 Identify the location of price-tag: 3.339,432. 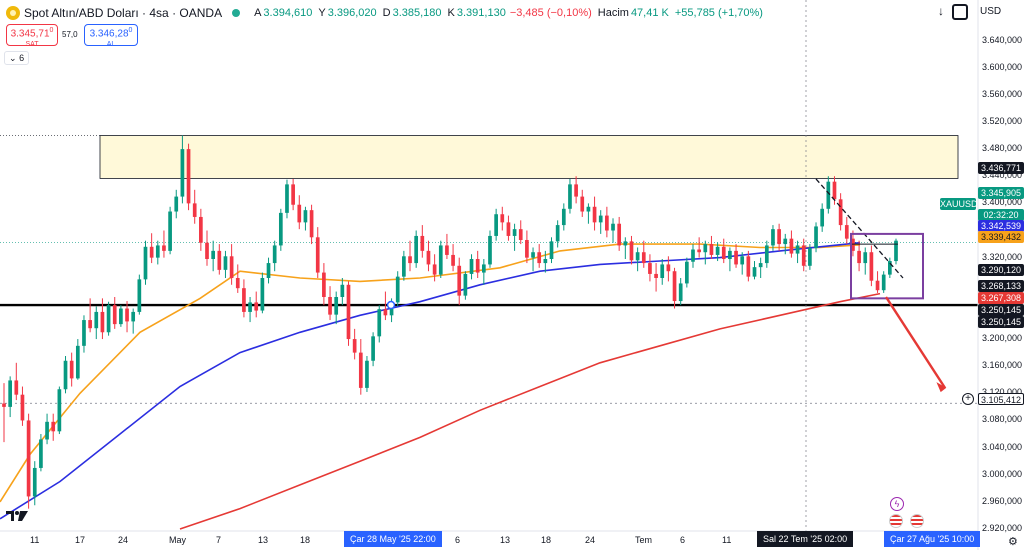
(1001, 237).